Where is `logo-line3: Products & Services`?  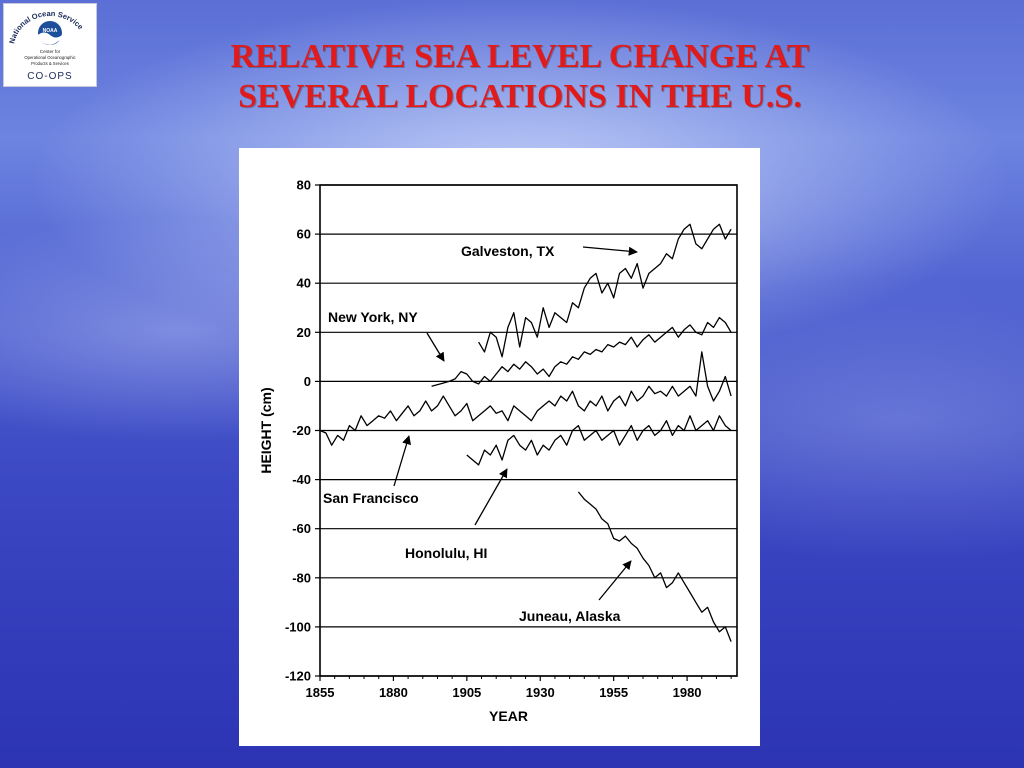 logo-line3: Products & Services is located at coordinates (50, 63).